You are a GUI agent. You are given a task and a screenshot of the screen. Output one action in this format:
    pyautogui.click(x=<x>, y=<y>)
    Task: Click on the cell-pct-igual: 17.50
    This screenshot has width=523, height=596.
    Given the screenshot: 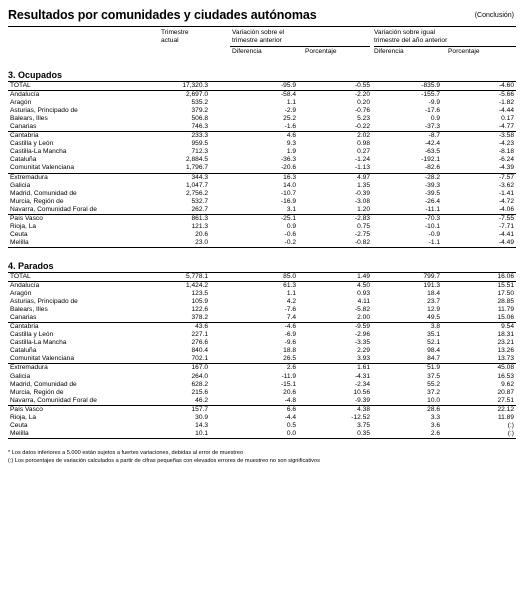 What is the action you would take?
    pyautogui.click(x=505, y=294)
    